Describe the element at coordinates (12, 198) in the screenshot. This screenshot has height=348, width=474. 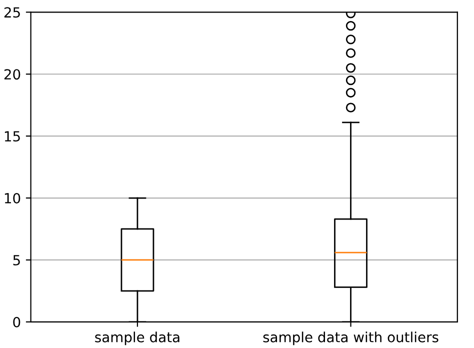
I see `y-tick-label: 10` at that location.